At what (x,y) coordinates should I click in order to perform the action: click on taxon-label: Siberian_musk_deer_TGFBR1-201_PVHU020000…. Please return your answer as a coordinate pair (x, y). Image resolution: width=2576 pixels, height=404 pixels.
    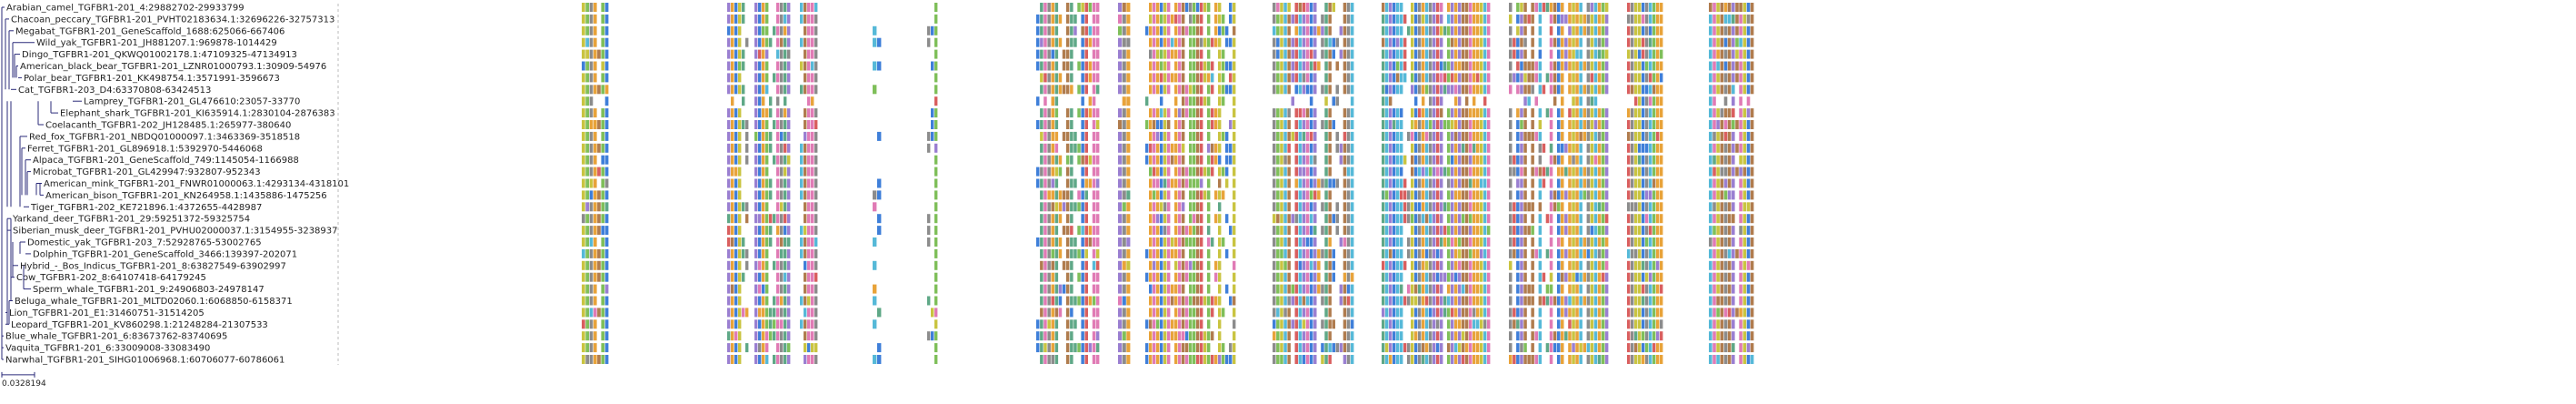
    Looking at the image, I should click on (175, 232).